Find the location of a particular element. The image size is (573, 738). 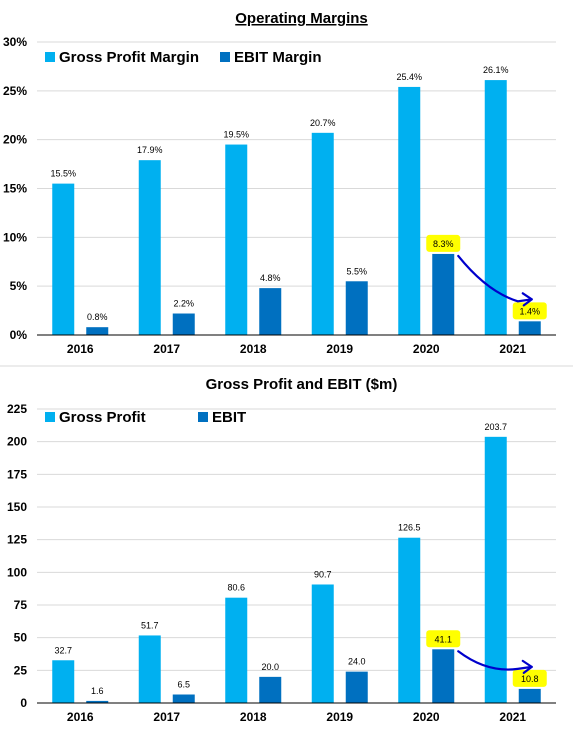

legend-label: Gross Profit is located at coordinates (102, 417).